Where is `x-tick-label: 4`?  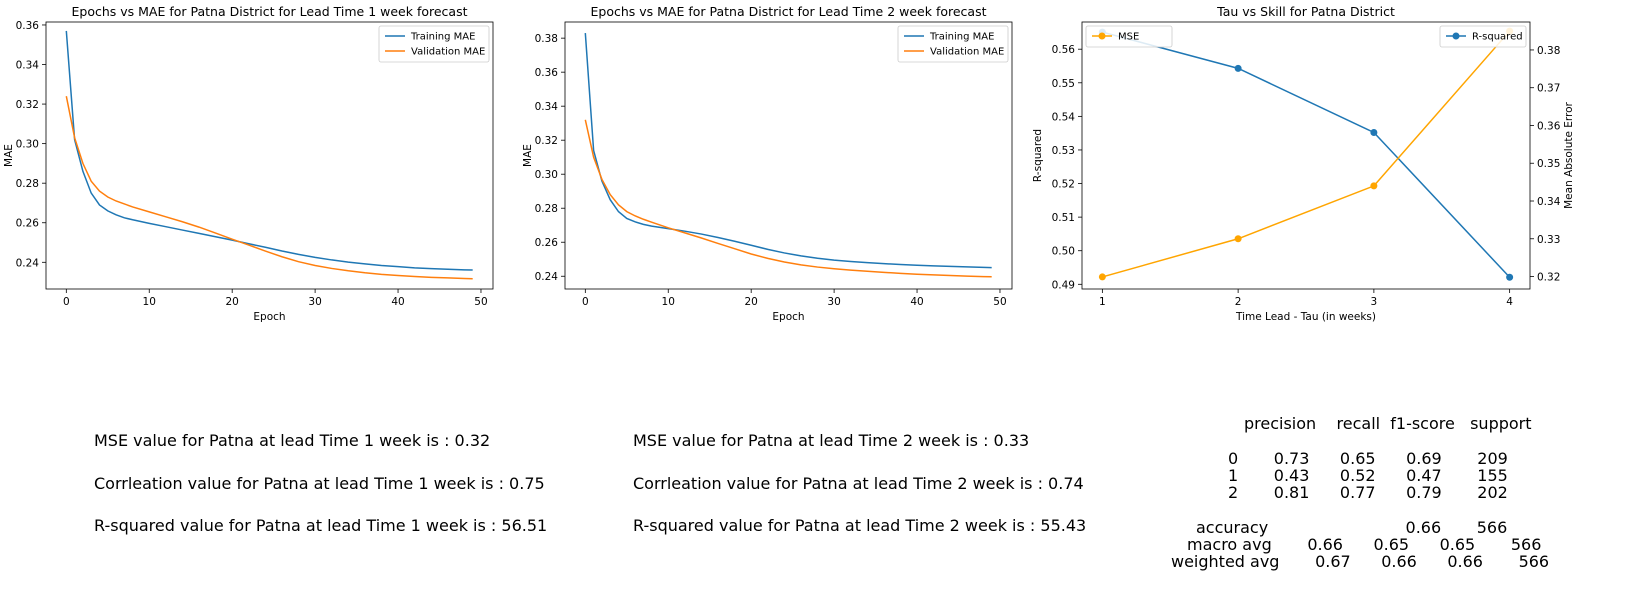
x-tick-label: 4 is located at coordinates (1509, 302).